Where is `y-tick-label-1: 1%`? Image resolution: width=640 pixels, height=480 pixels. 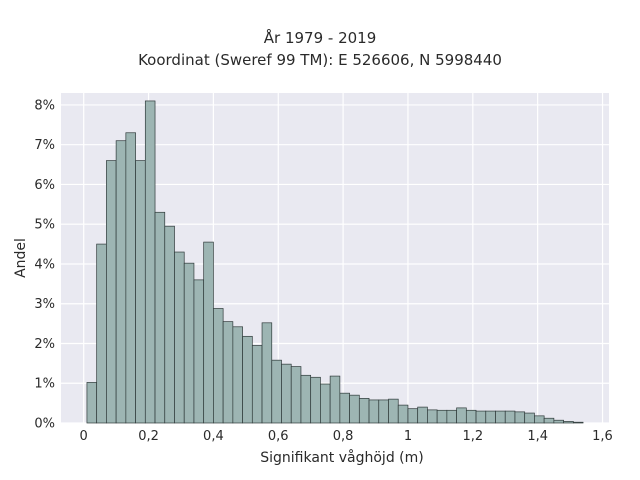
y-tick-label-1: 1% is located at coordinates (44, 384).